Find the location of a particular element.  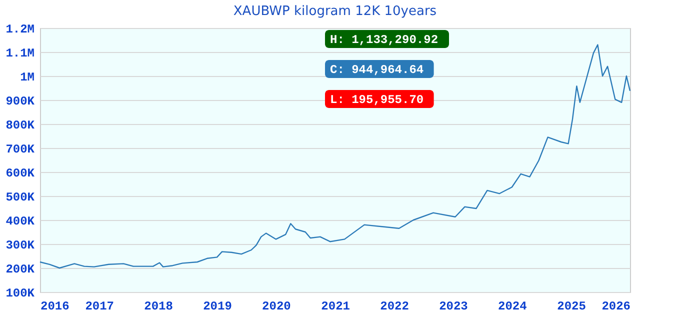

x-tick-label: 2019 is located at coordinates (217, 307).